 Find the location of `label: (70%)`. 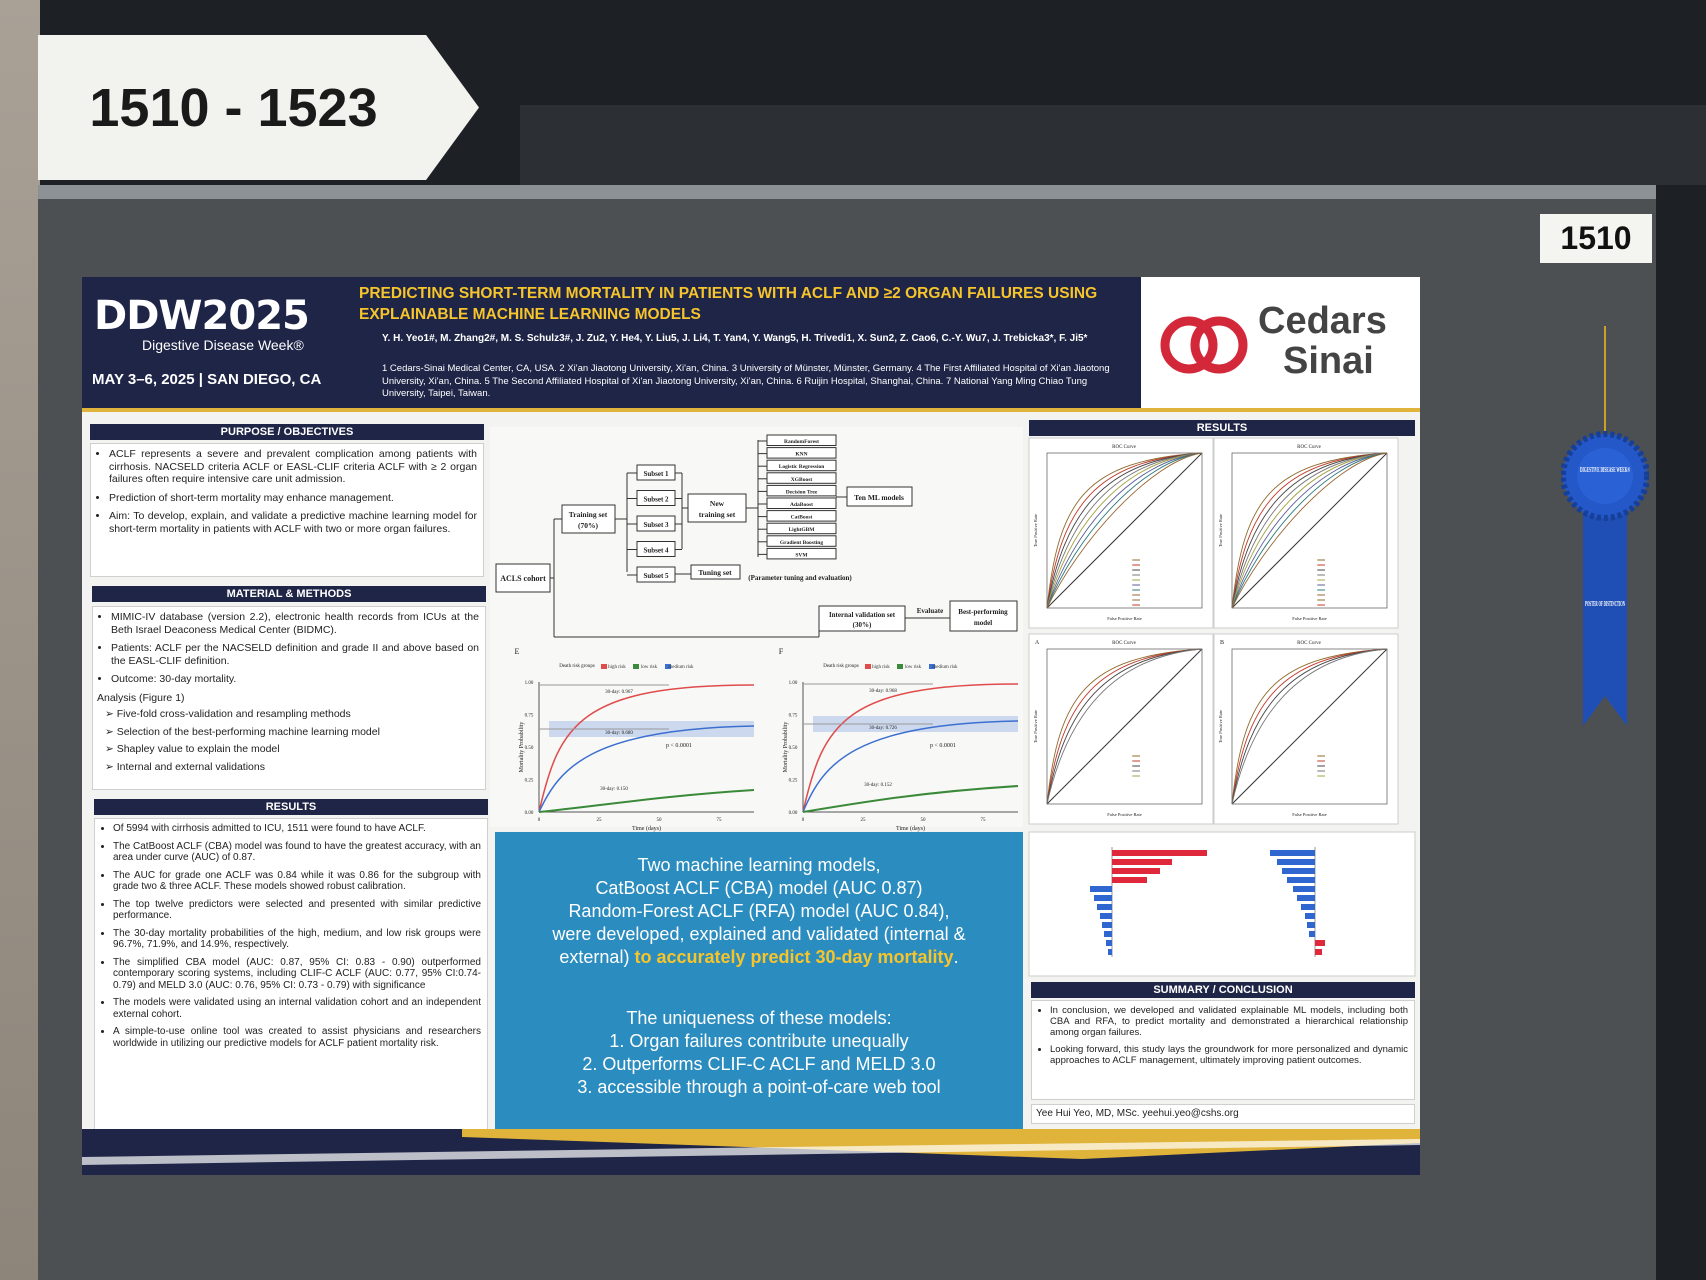

label: (70%) is located at coordinates (588, 525).